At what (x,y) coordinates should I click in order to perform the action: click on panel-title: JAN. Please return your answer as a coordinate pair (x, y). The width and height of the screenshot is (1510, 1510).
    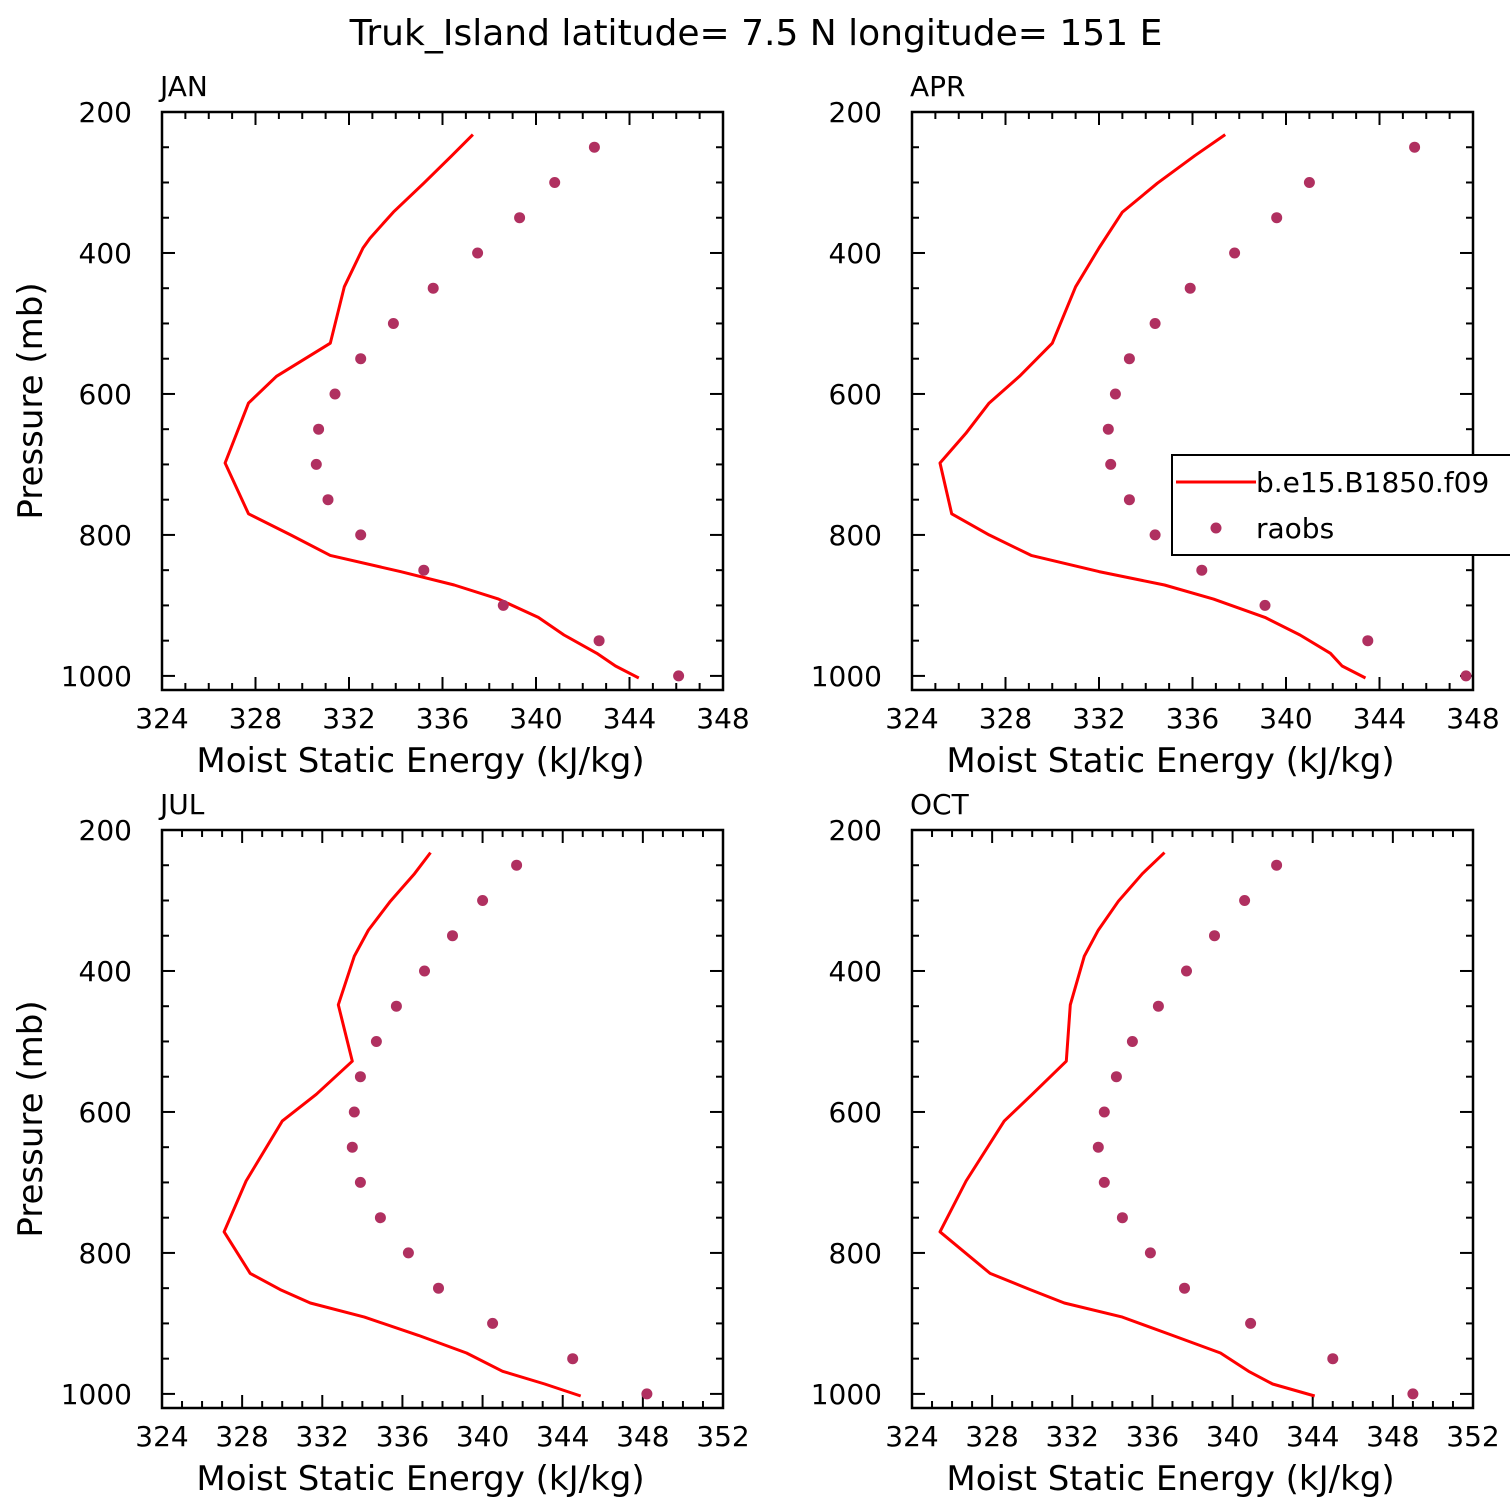
    Looking at the image, I should click on (183, 86).